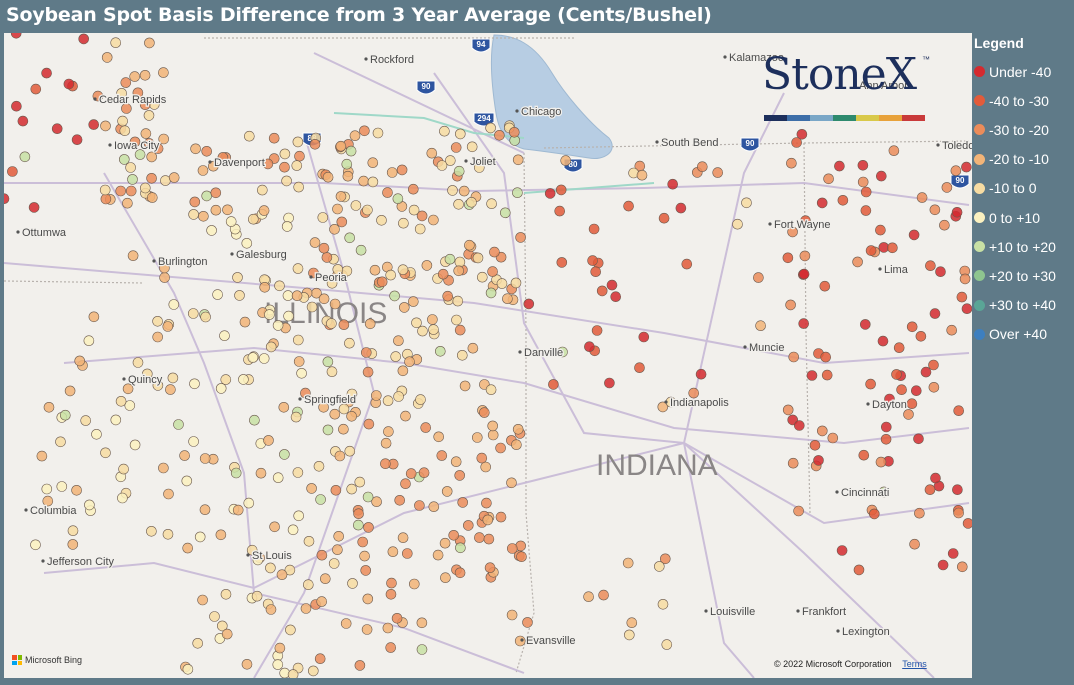 This screenshot has height=685, width=1074. What do you see at coordinates (1024, 305) in the screenshot?
I see `legend-item: +30 to +40` at bounding box center [1024, 305].